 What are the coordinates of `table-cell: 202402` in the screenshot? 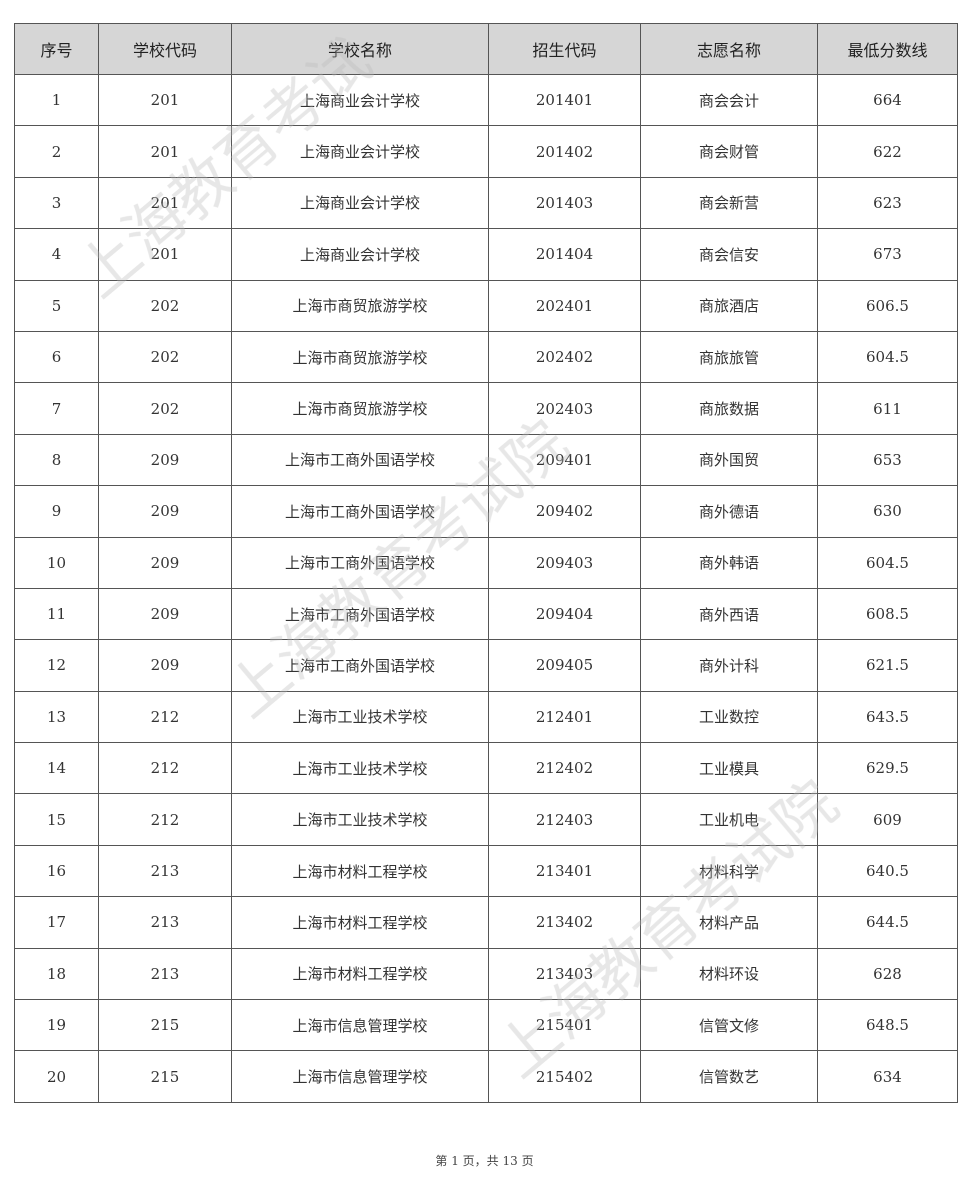 It's located at (564, 357).